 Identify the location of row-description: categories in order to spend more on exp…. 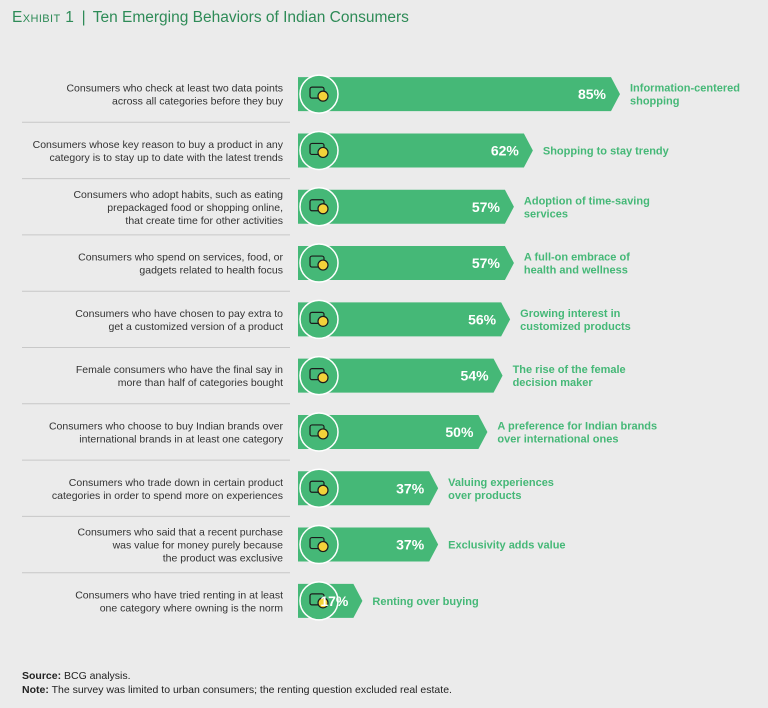
(167, 496).